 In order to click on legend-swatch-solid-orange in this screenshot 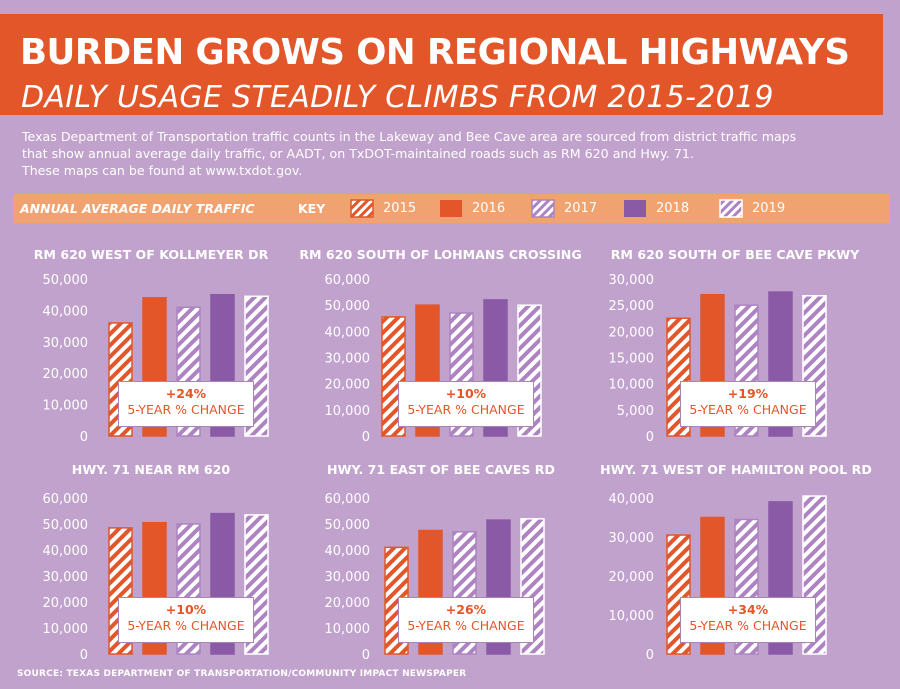, I will do `click(451, 208)`.